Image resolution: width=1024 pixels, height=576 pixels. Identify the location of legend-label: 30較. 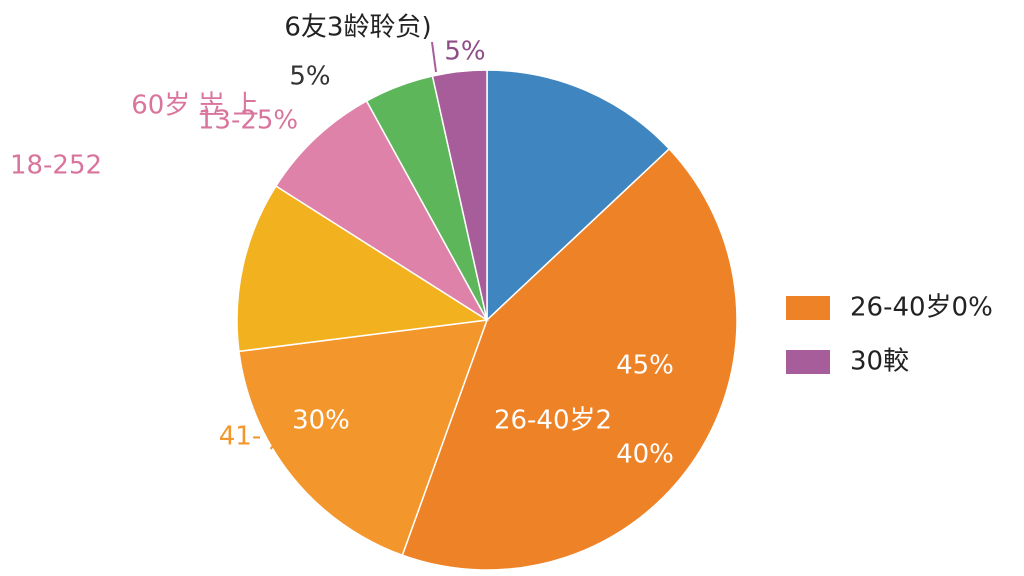
(879, 362).